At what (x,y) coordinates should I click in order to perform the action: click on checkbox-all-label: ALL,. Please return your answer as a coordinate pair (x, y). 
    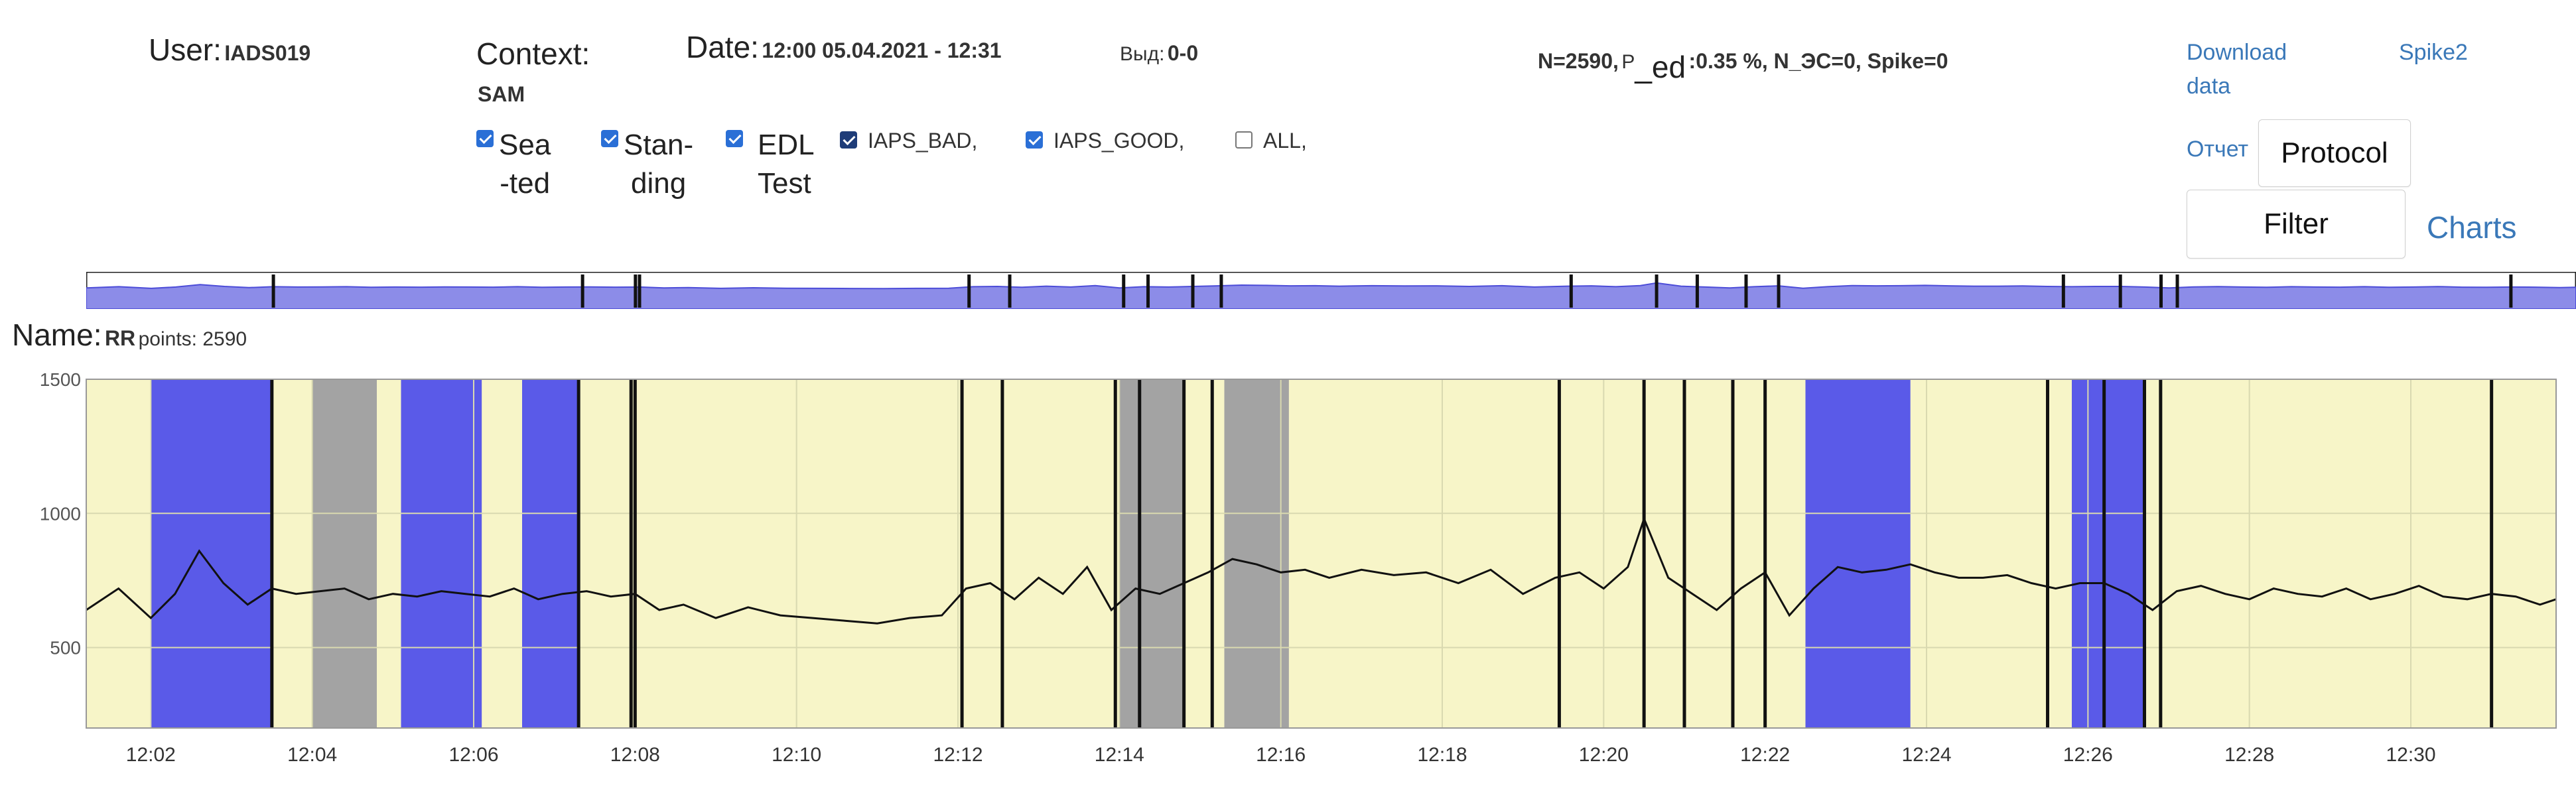
    Looking at the image, I should click on (1285, 140).